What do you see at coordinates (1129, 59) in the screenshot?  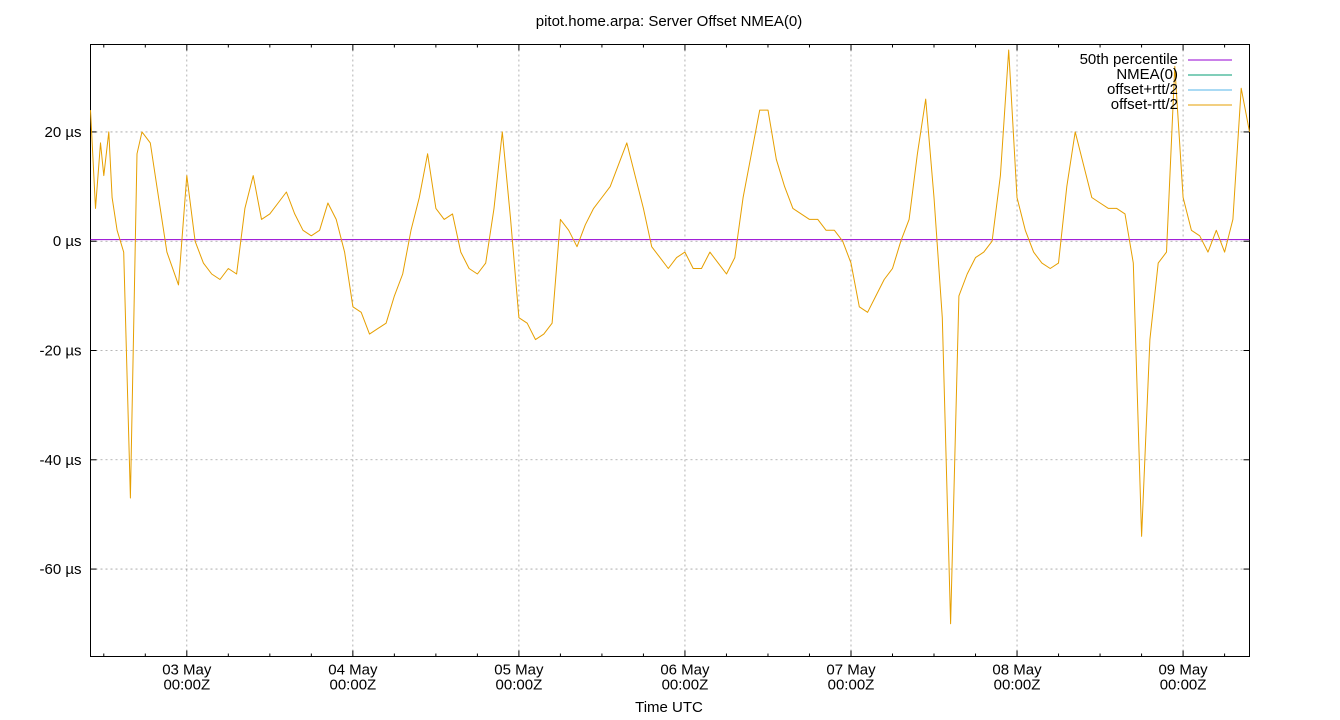 I see `legend-label-50th-percentile: 50th percentile` at bounding box center [1129, 59].